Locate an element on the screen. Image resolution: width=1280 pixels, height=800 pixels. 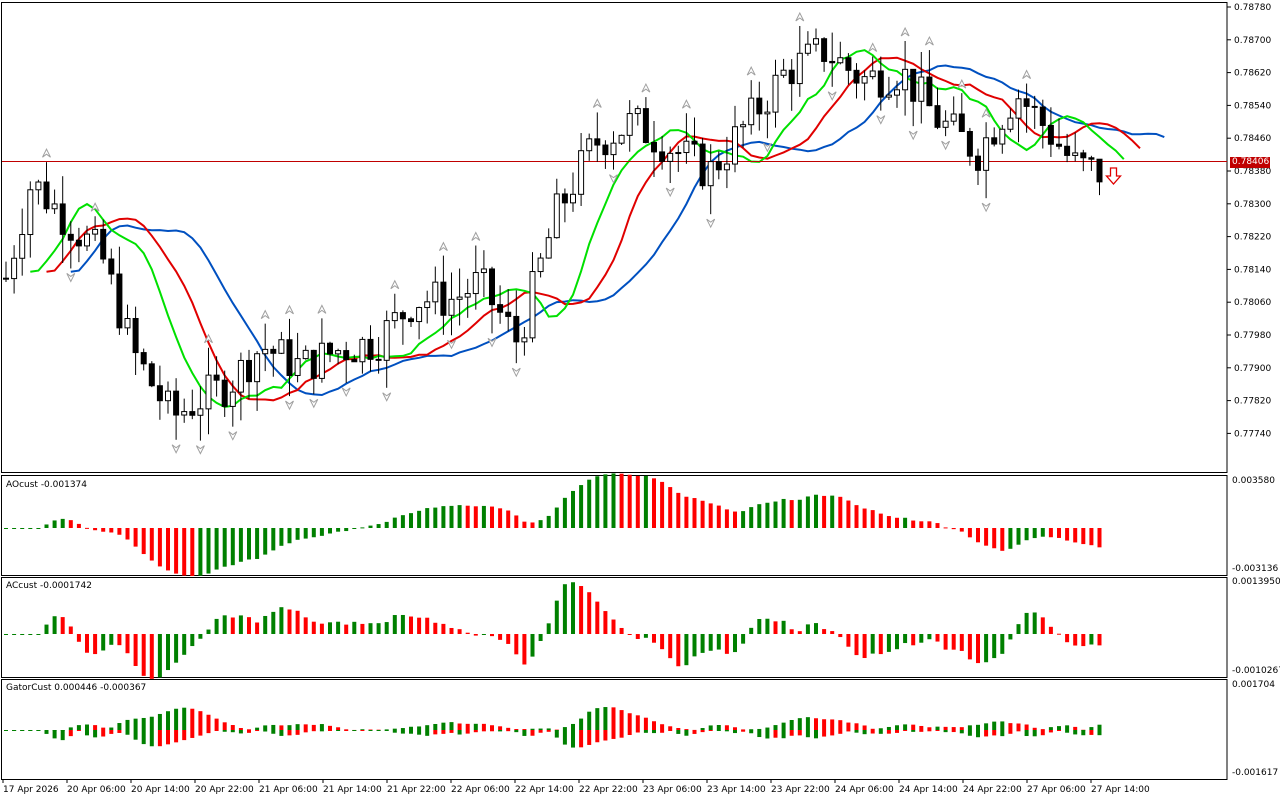
price-level-label: 0.77980 is located at coordinates (1252, 336).